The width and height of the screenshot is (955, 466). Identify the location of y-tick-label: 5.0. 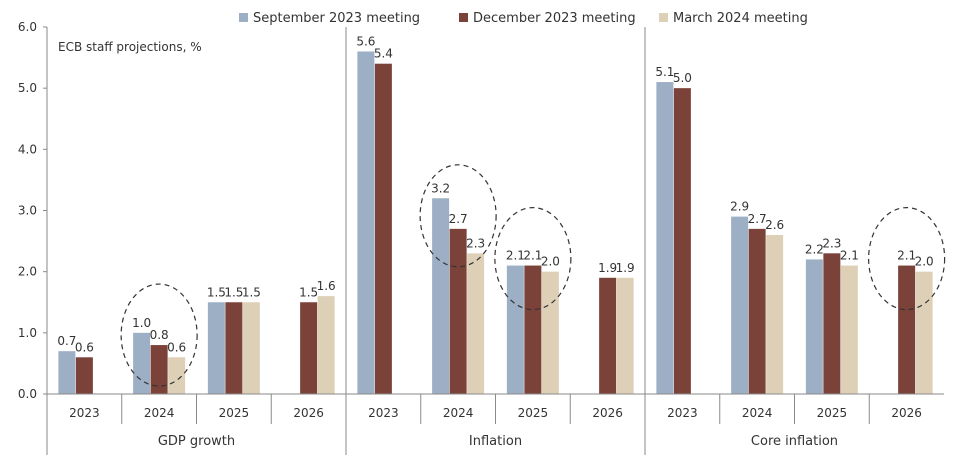
(27, 88).